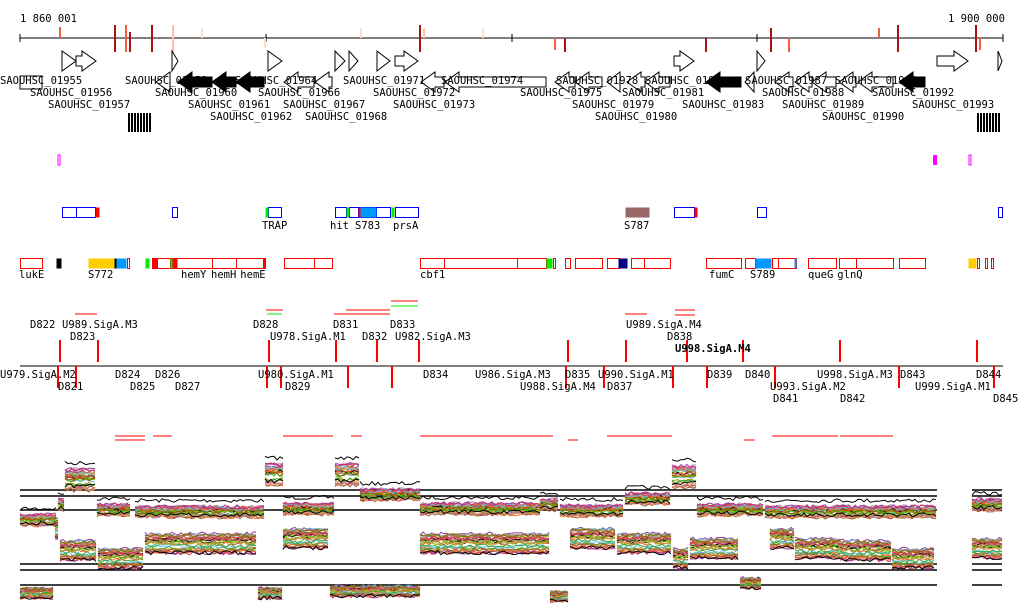 The height and width of the screenshot is (611, 1024). I want to click on gene-box, so click(31, 82).